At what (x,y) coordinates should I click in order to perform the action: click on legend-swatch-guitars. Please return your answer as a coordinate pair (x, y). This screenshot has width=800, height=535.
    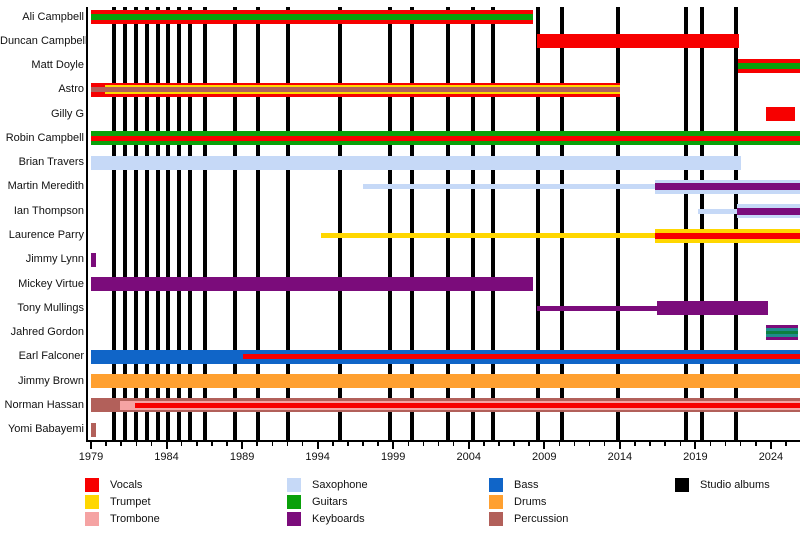
    Looking at the image, I should click on (294, 502).